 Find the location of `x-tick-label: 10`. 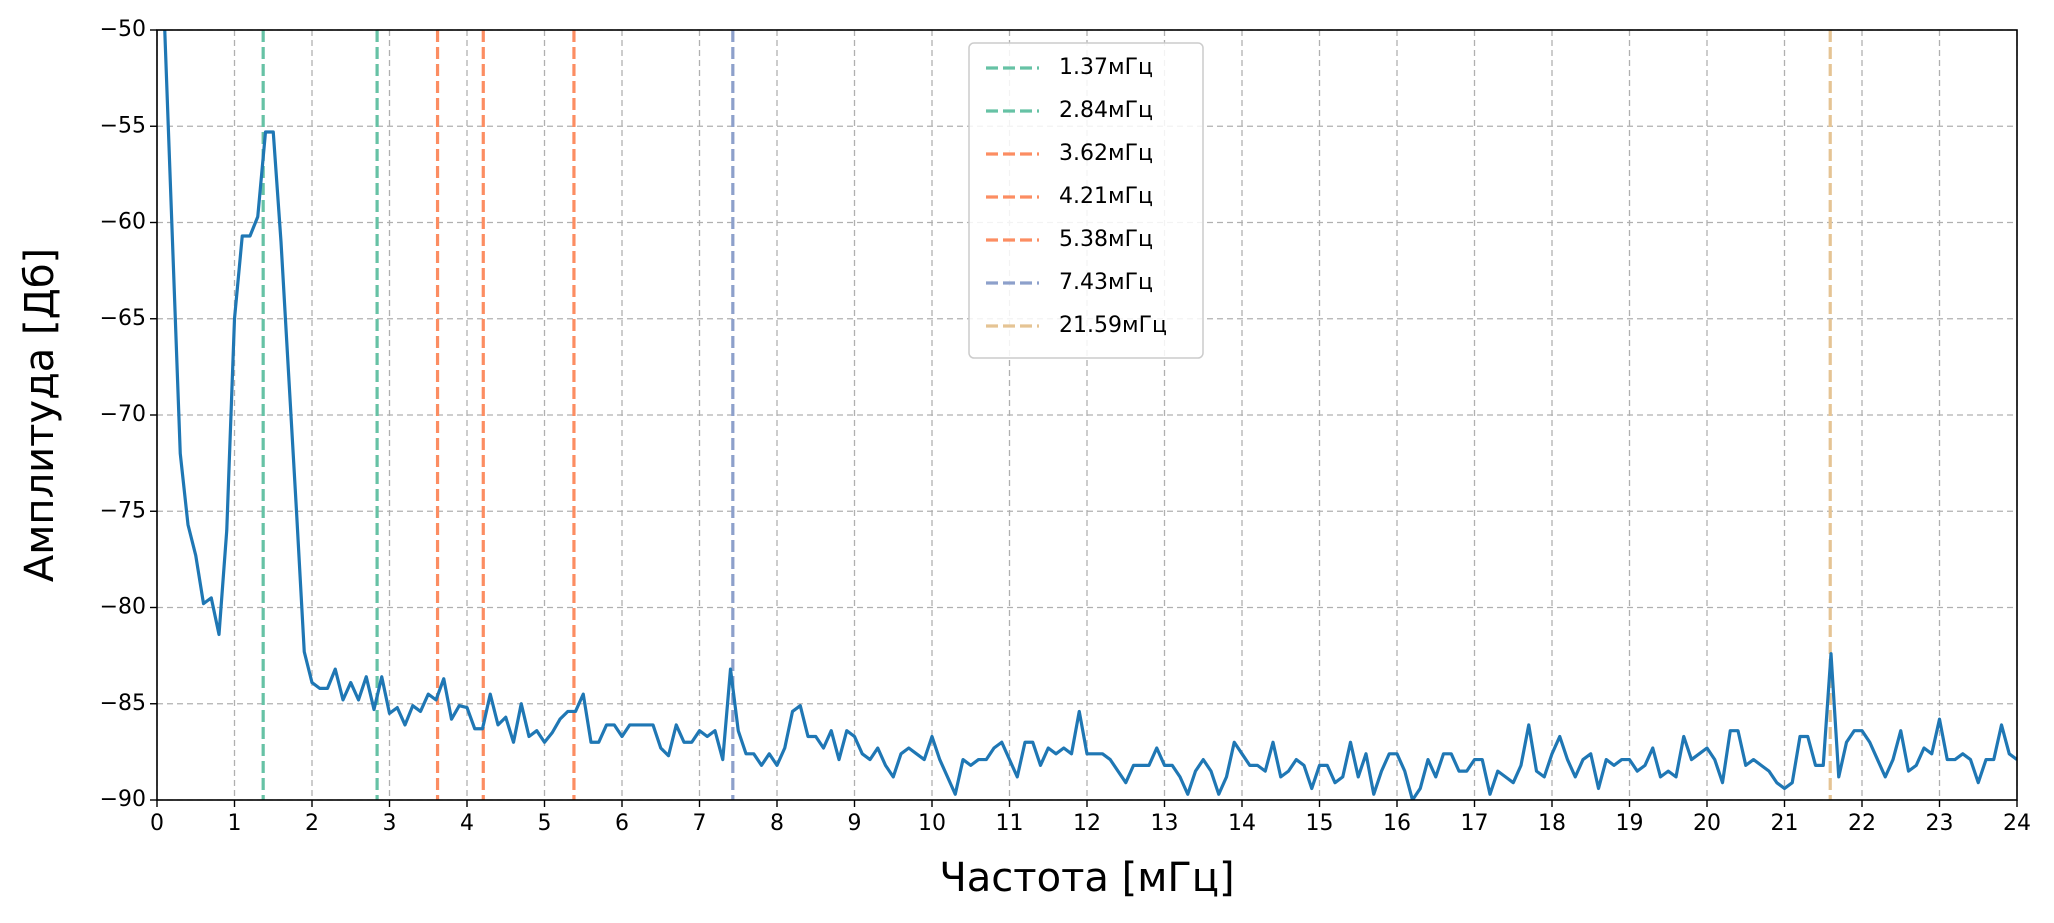

x-tick-label: 10 is located at coordinates (932, 823).